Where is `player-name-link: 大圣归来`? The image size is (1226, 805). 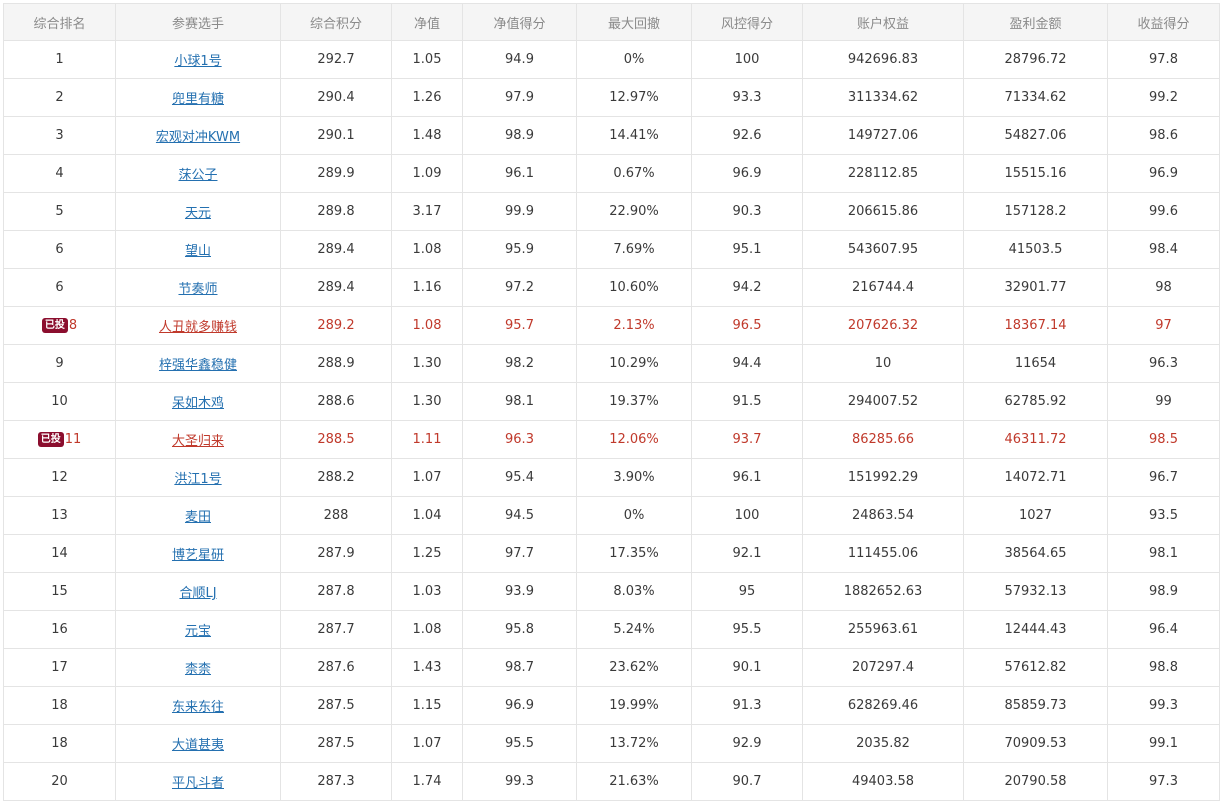
player-name-link: 大圣归来 is located at coordinates (197, 441).